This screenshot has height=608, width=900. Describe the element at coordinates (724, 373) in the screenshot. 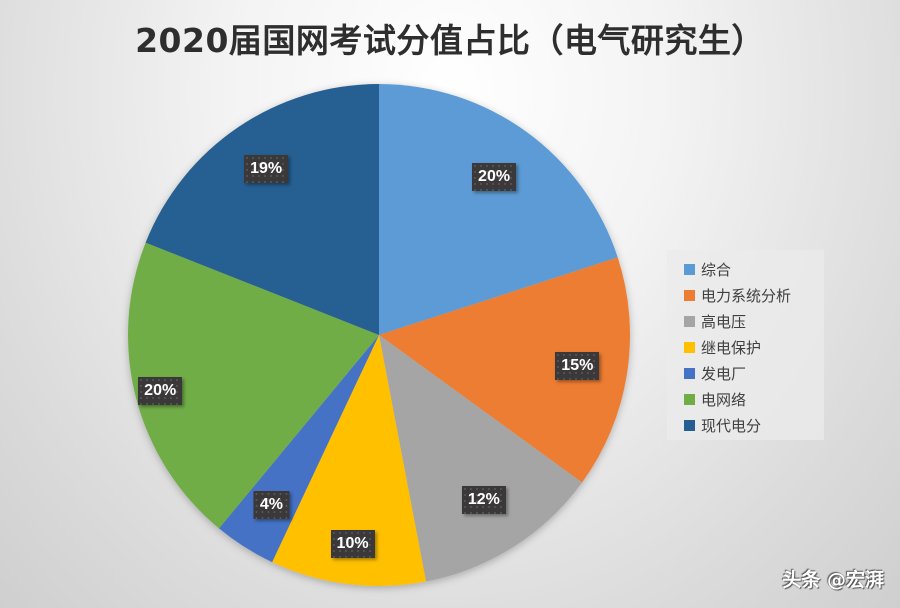

I see `legend-label: 发电厂` at that location.